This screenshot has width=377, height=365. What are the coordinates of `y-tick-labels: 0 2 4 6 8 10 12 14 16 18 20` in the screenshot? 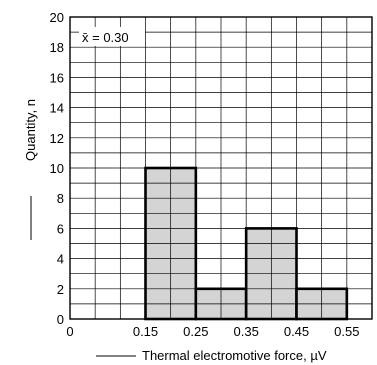 It's located at (57, 168).